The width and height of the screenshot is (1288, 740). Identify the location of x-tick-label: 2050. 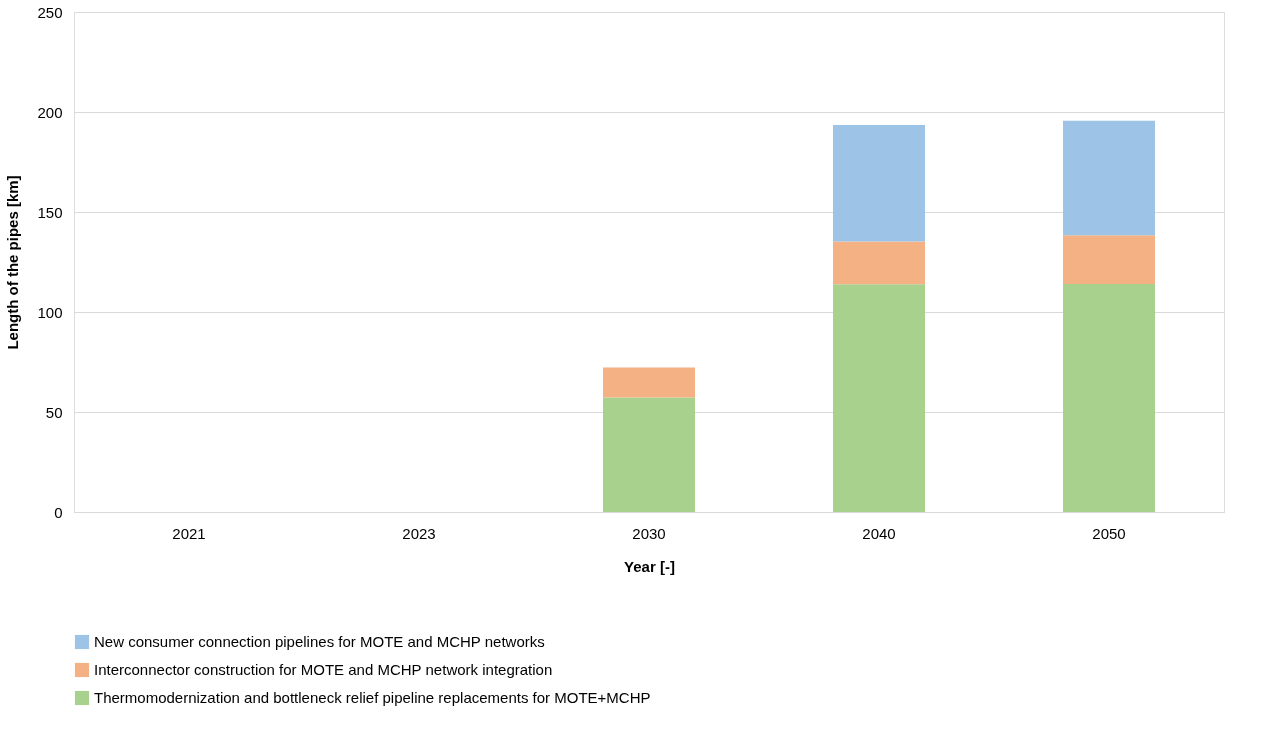
(1109, 533).